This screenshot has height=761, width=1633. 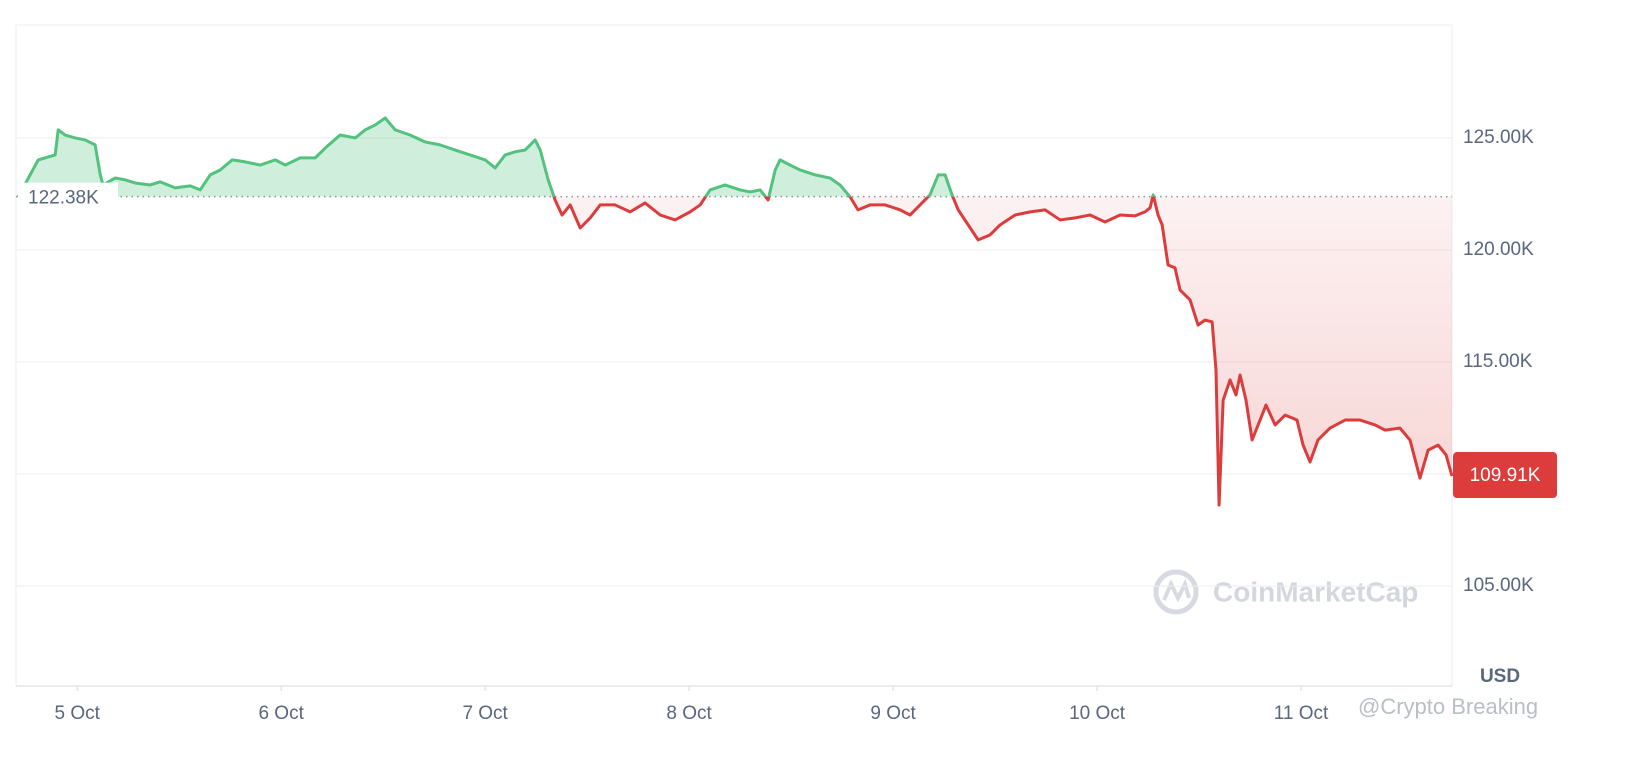 I want to click on y-unit: USD, so click(x=1500, y=676).